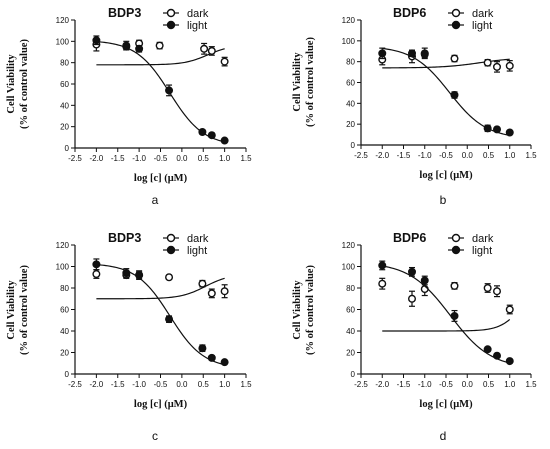 The height and width of the screenshot is (449, 550). What do you see at coordinates (155, 436) in the screenshot?
I see `panel-label: c` at bounding box center [155, 436].